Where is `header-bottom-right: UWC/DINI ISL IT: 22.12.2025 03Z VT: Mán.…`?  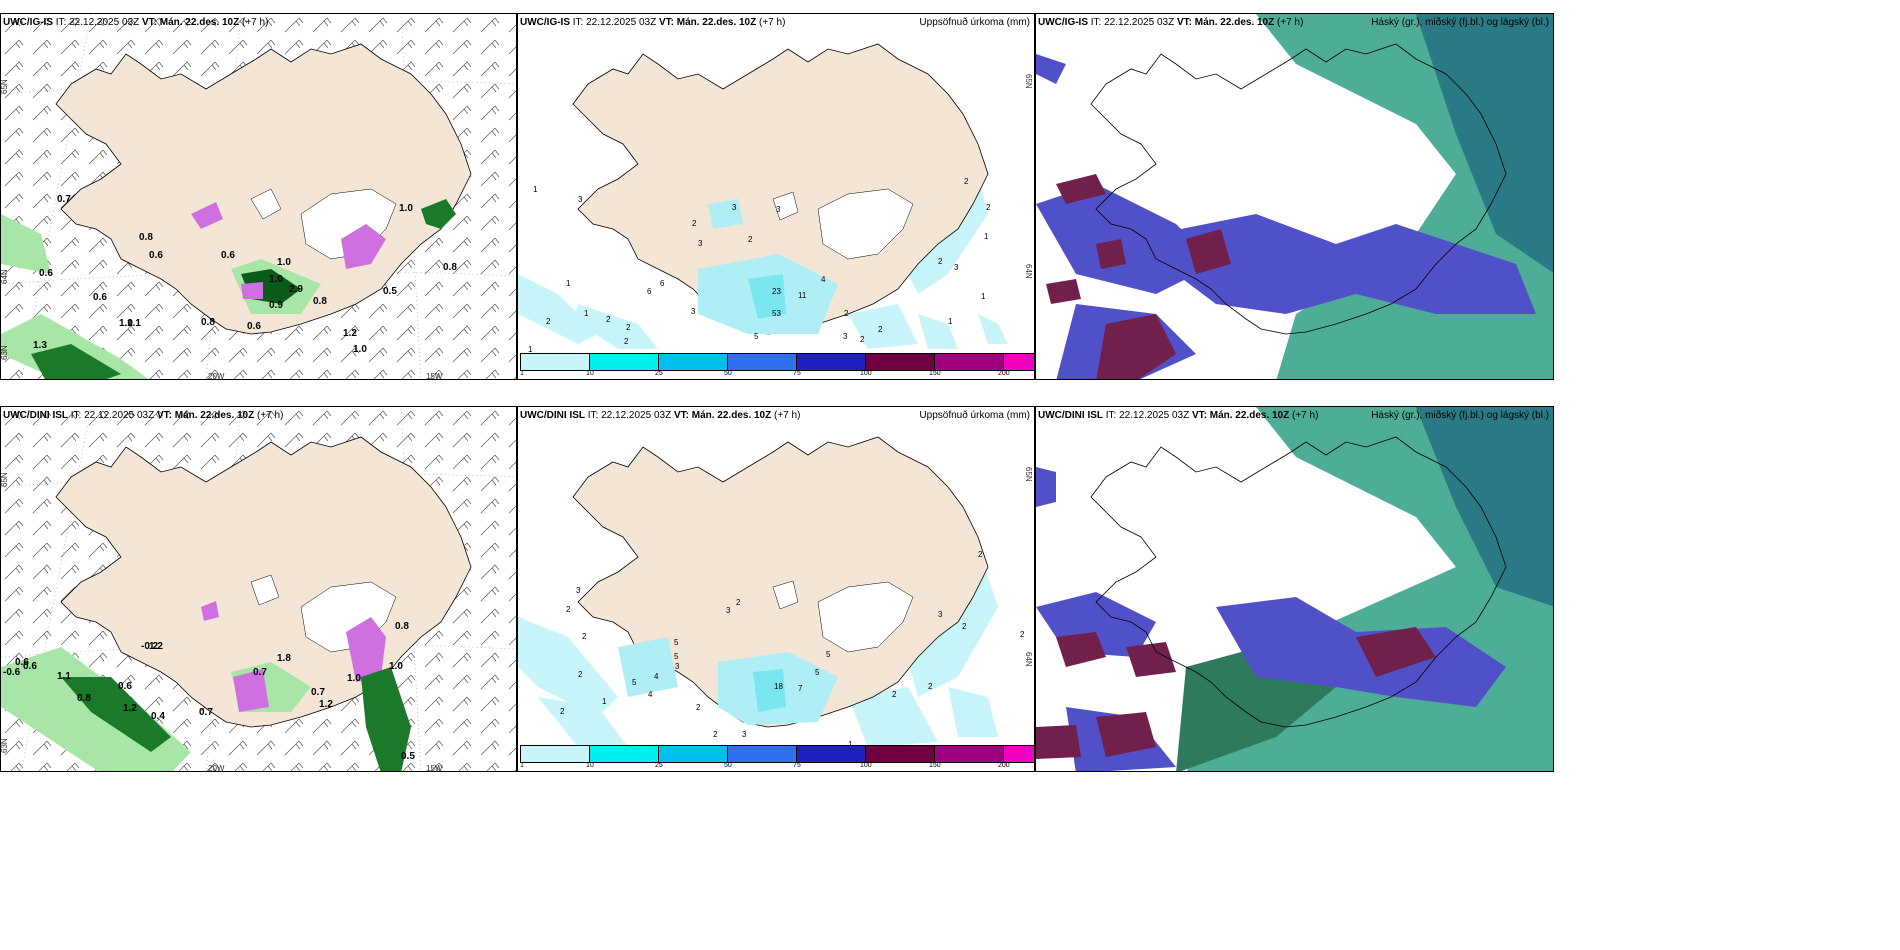 header-bottom-right: UWC/DINI ISL IT: 22.12.2025 03Z VT: Mán.… is located at coordinates (1178, 415).